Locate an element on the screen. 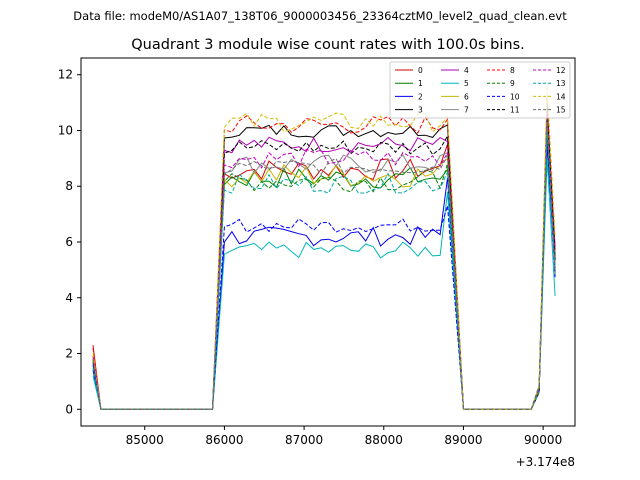  legend-label-11: 11 is located at coordinates (515, 110).